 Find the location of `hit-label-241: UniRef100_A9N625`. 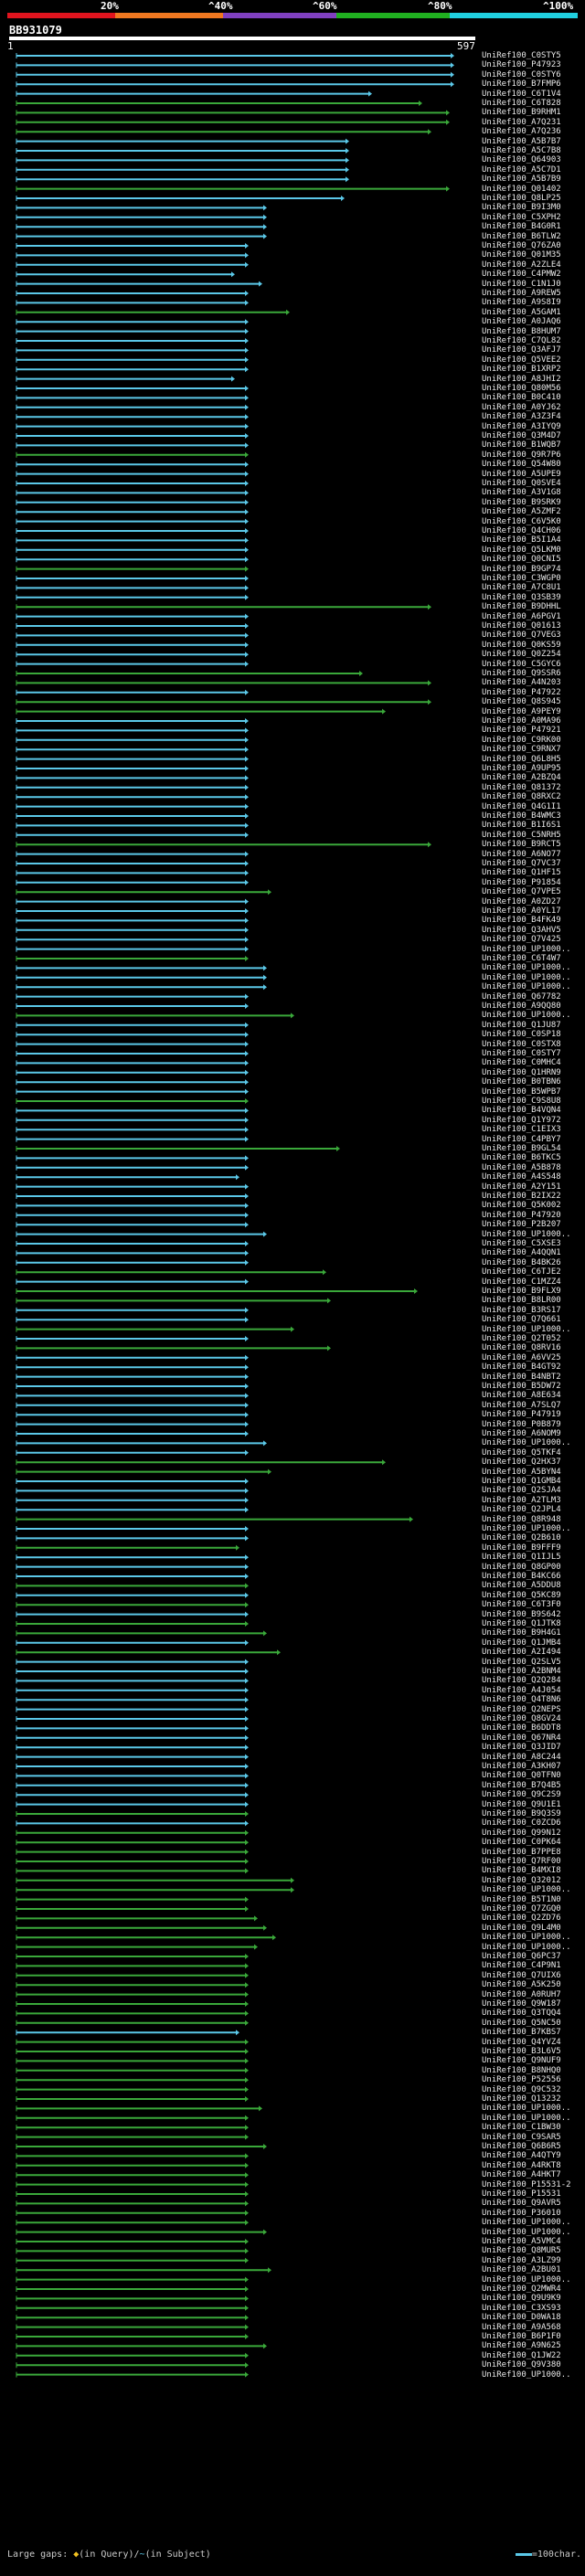

hit-label-241: UniRef100_A9N625 is located at coordinates (521, 2346).